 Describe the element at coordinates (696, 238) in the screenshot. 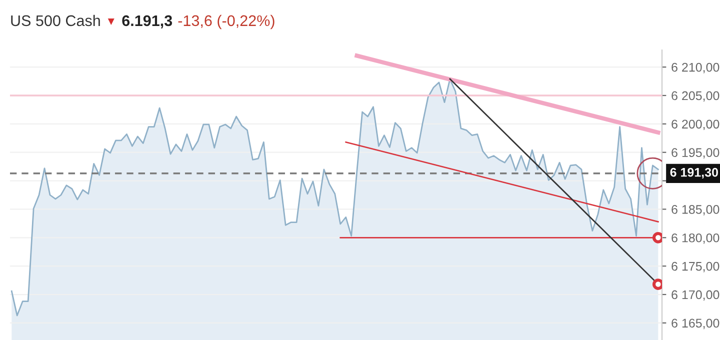

I see `y-tick-label: 6 180,00` at that location.